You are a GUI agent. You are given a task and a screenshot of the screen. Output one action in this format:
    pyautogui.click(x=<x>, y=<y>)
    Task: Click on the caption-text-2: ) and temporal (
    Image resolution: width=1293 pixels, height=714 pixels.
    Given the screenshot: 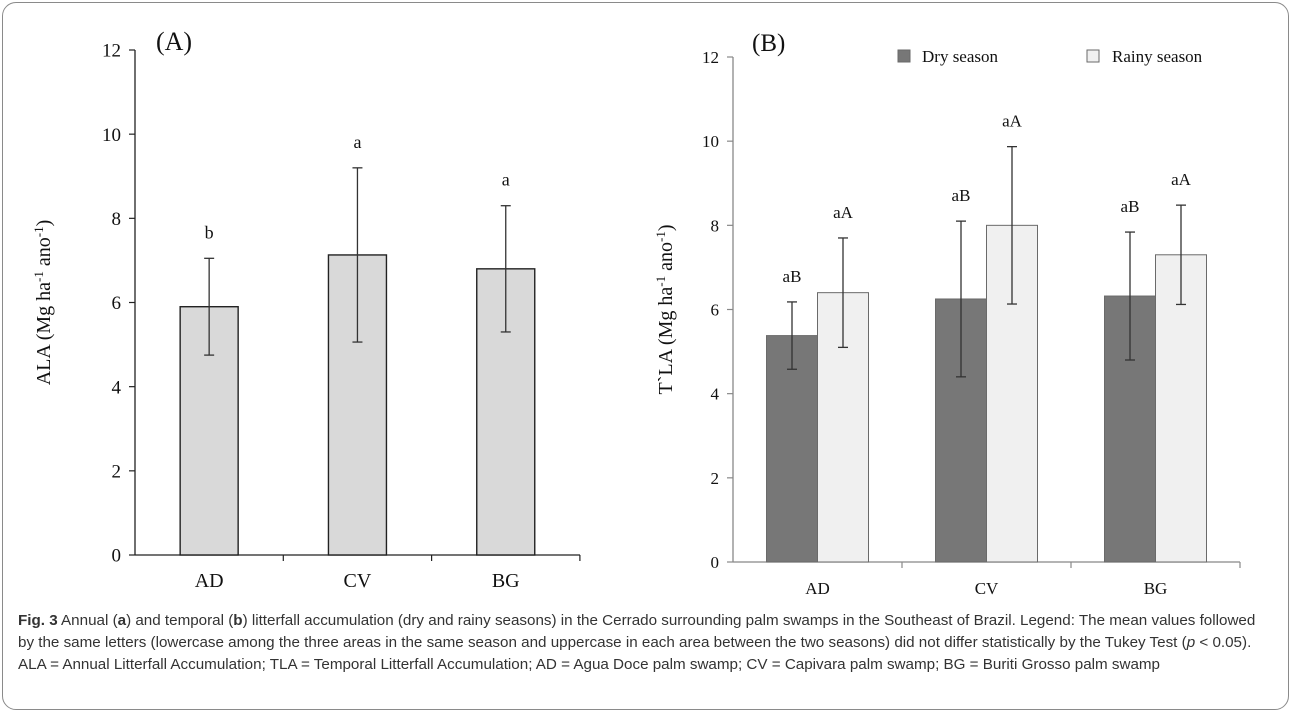 What is the action you would take?
    pyautogui.click(x=180, y=620)
    